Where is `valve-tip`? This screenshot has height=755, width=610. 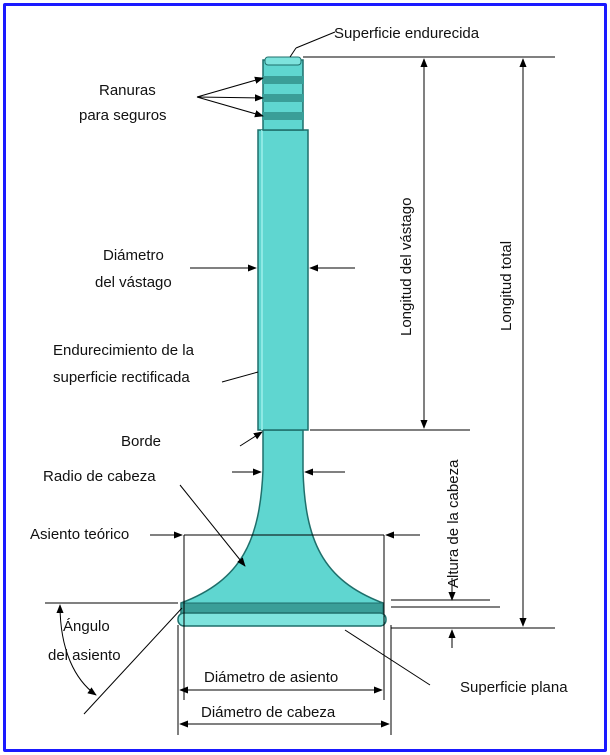 valve-tip is located at coordinates (283, 61).